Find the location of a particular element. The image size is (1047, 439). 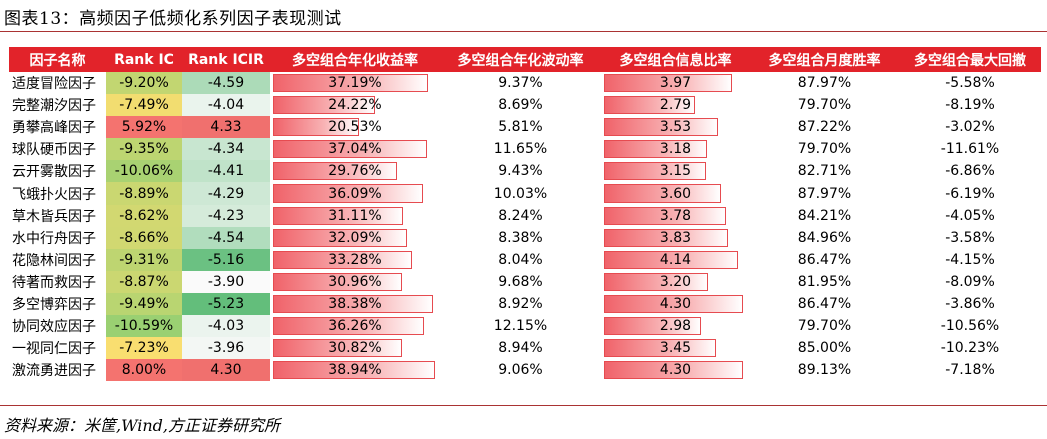

cell-max-drawdown-text: -3.58% is located at coordinates (970, 237).